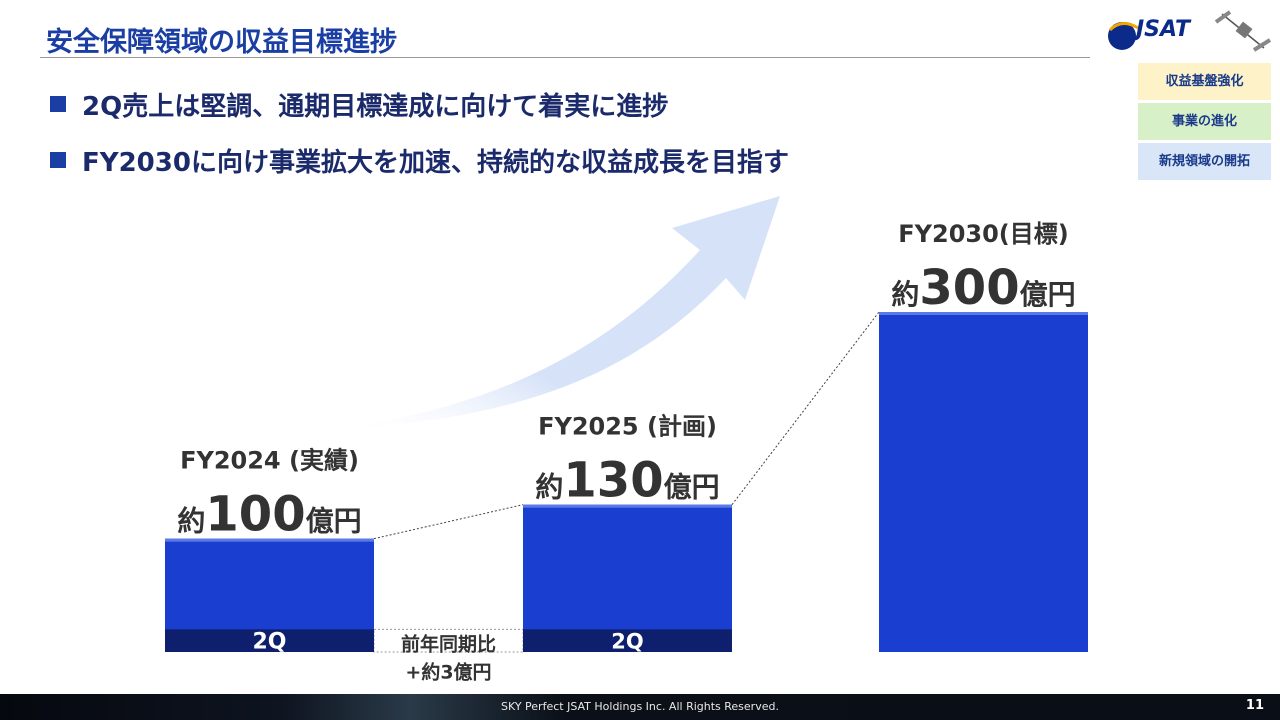  I want to click on category-label: FY2024 (実績), so click(269, 461).